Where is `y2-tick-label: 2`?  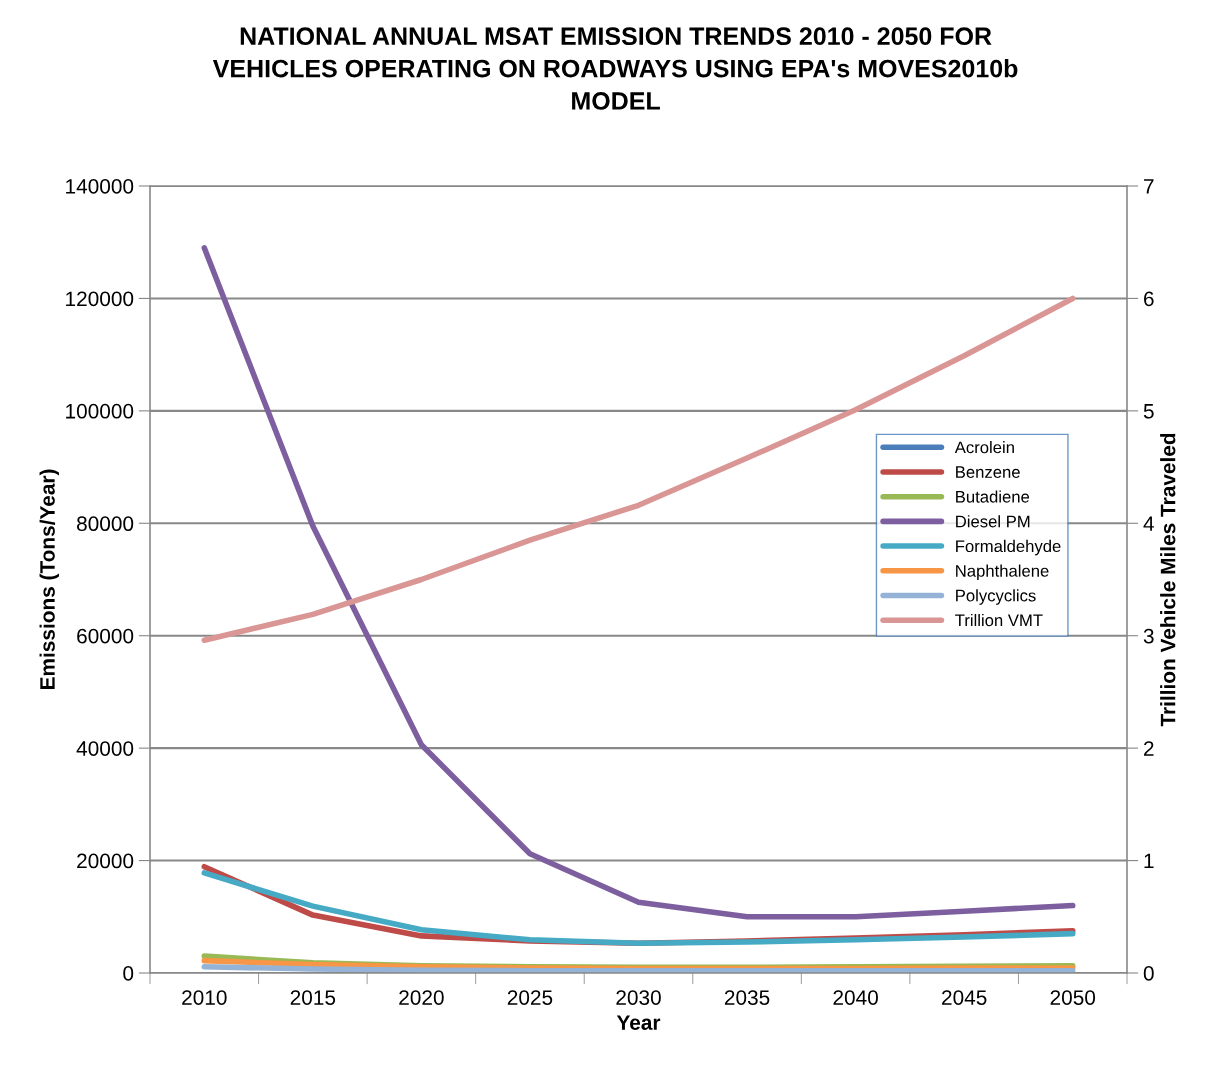
y2-tick-label: 2 is located at coordinates (1149, 748).